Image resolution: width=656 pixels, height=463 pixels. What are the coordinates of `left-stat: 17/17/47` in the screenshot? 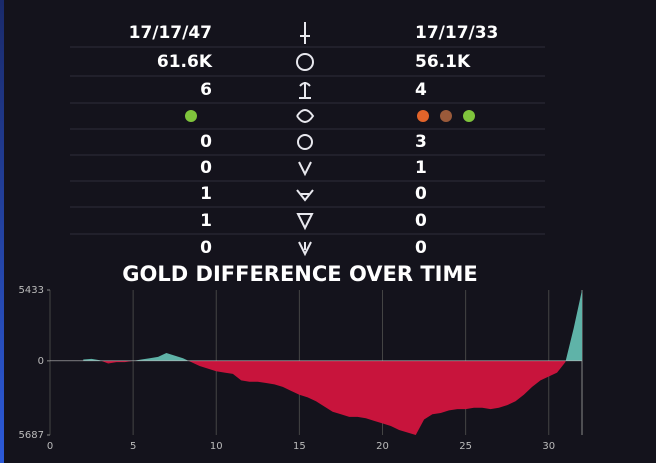 It's located at (170, 33).